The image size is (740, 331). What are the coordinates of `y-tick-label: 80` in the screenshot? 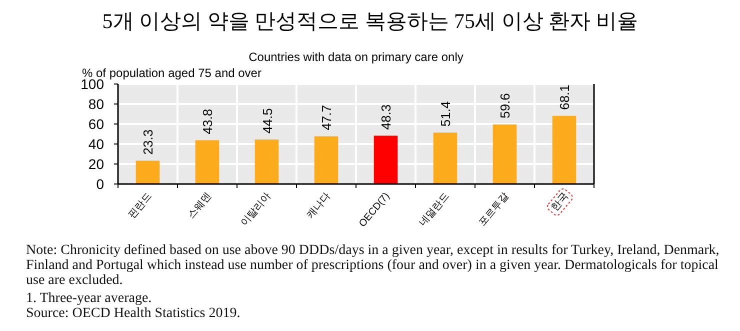 It's located at (96, 104).